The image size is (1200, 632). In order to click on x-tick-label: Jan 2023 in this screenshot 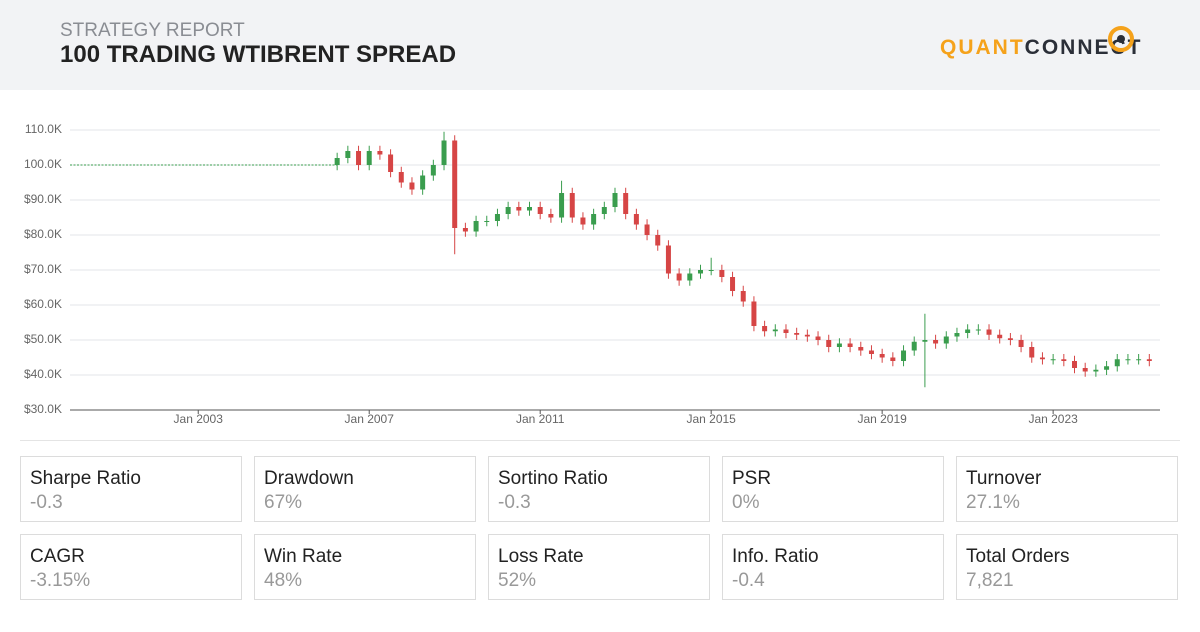, I will do `click(1053, 419)`.